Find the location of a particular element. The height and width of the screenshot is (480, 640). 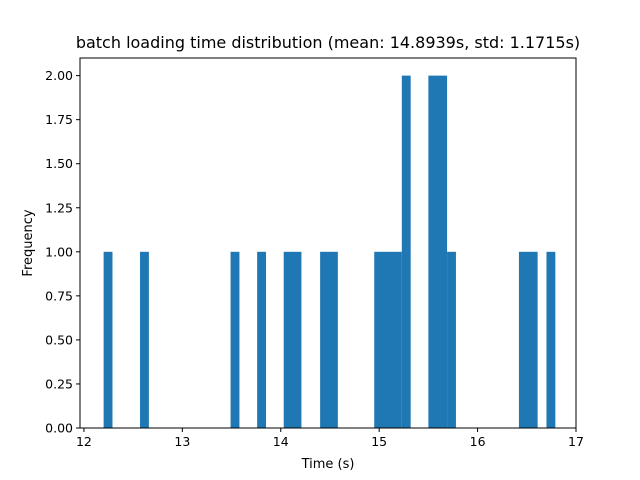

y-tick-label: 1.50 is located at coordinates (59, 163).